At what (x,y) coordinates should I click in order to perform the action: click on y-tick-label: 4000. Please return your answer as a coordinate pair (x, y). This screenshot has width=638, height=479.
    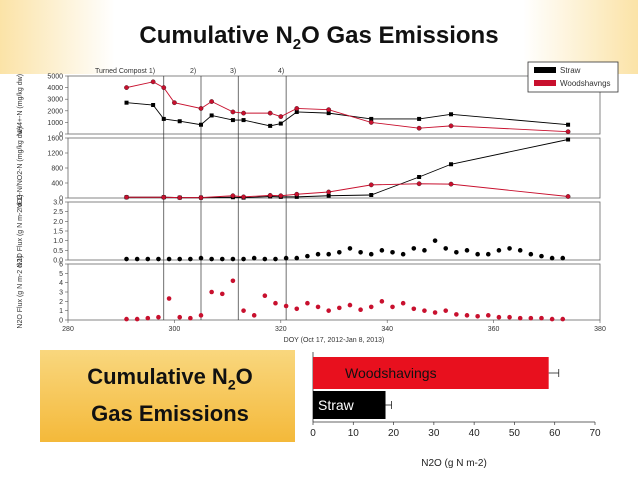
    Looking at the image, I should click on (55, 88).